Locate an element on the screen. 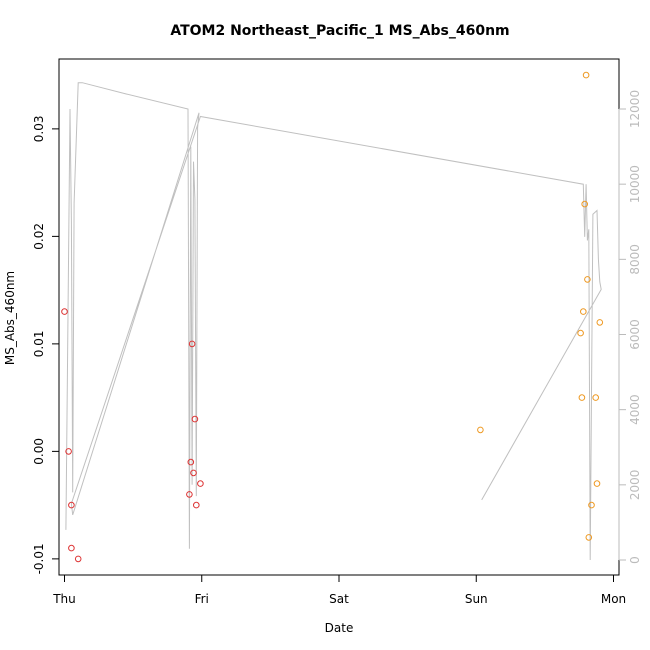 The height and width of the screenshot is (650, 650). y-tick-label: -0.01 is located at coordinates (39, 558).